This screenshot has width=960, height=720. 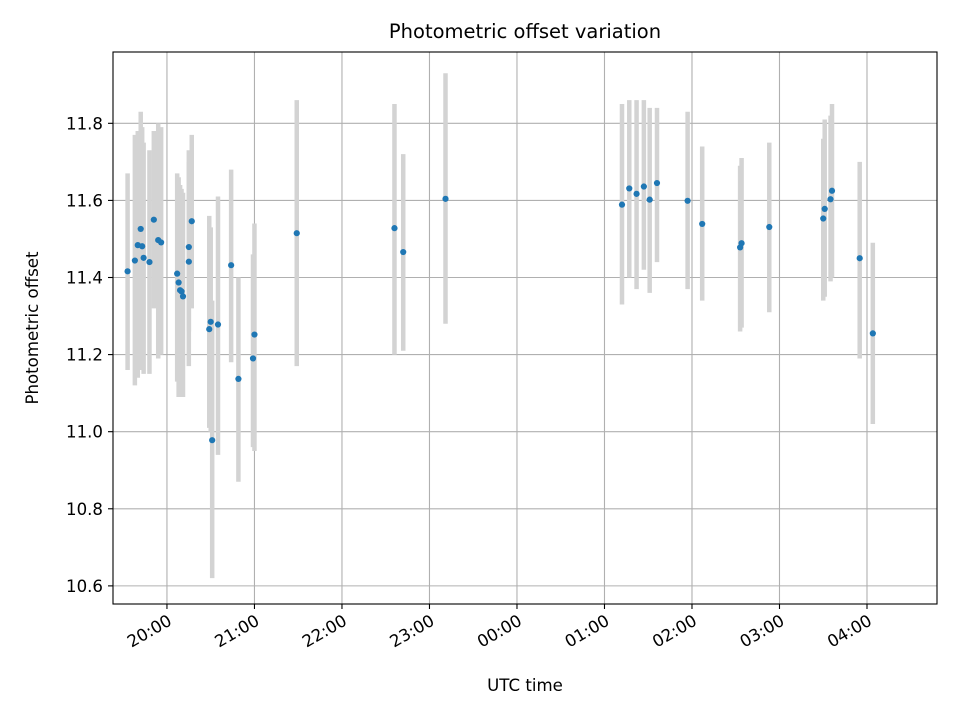 I want to click on y-tick-label: 11.8, so click(x=84, y=123).